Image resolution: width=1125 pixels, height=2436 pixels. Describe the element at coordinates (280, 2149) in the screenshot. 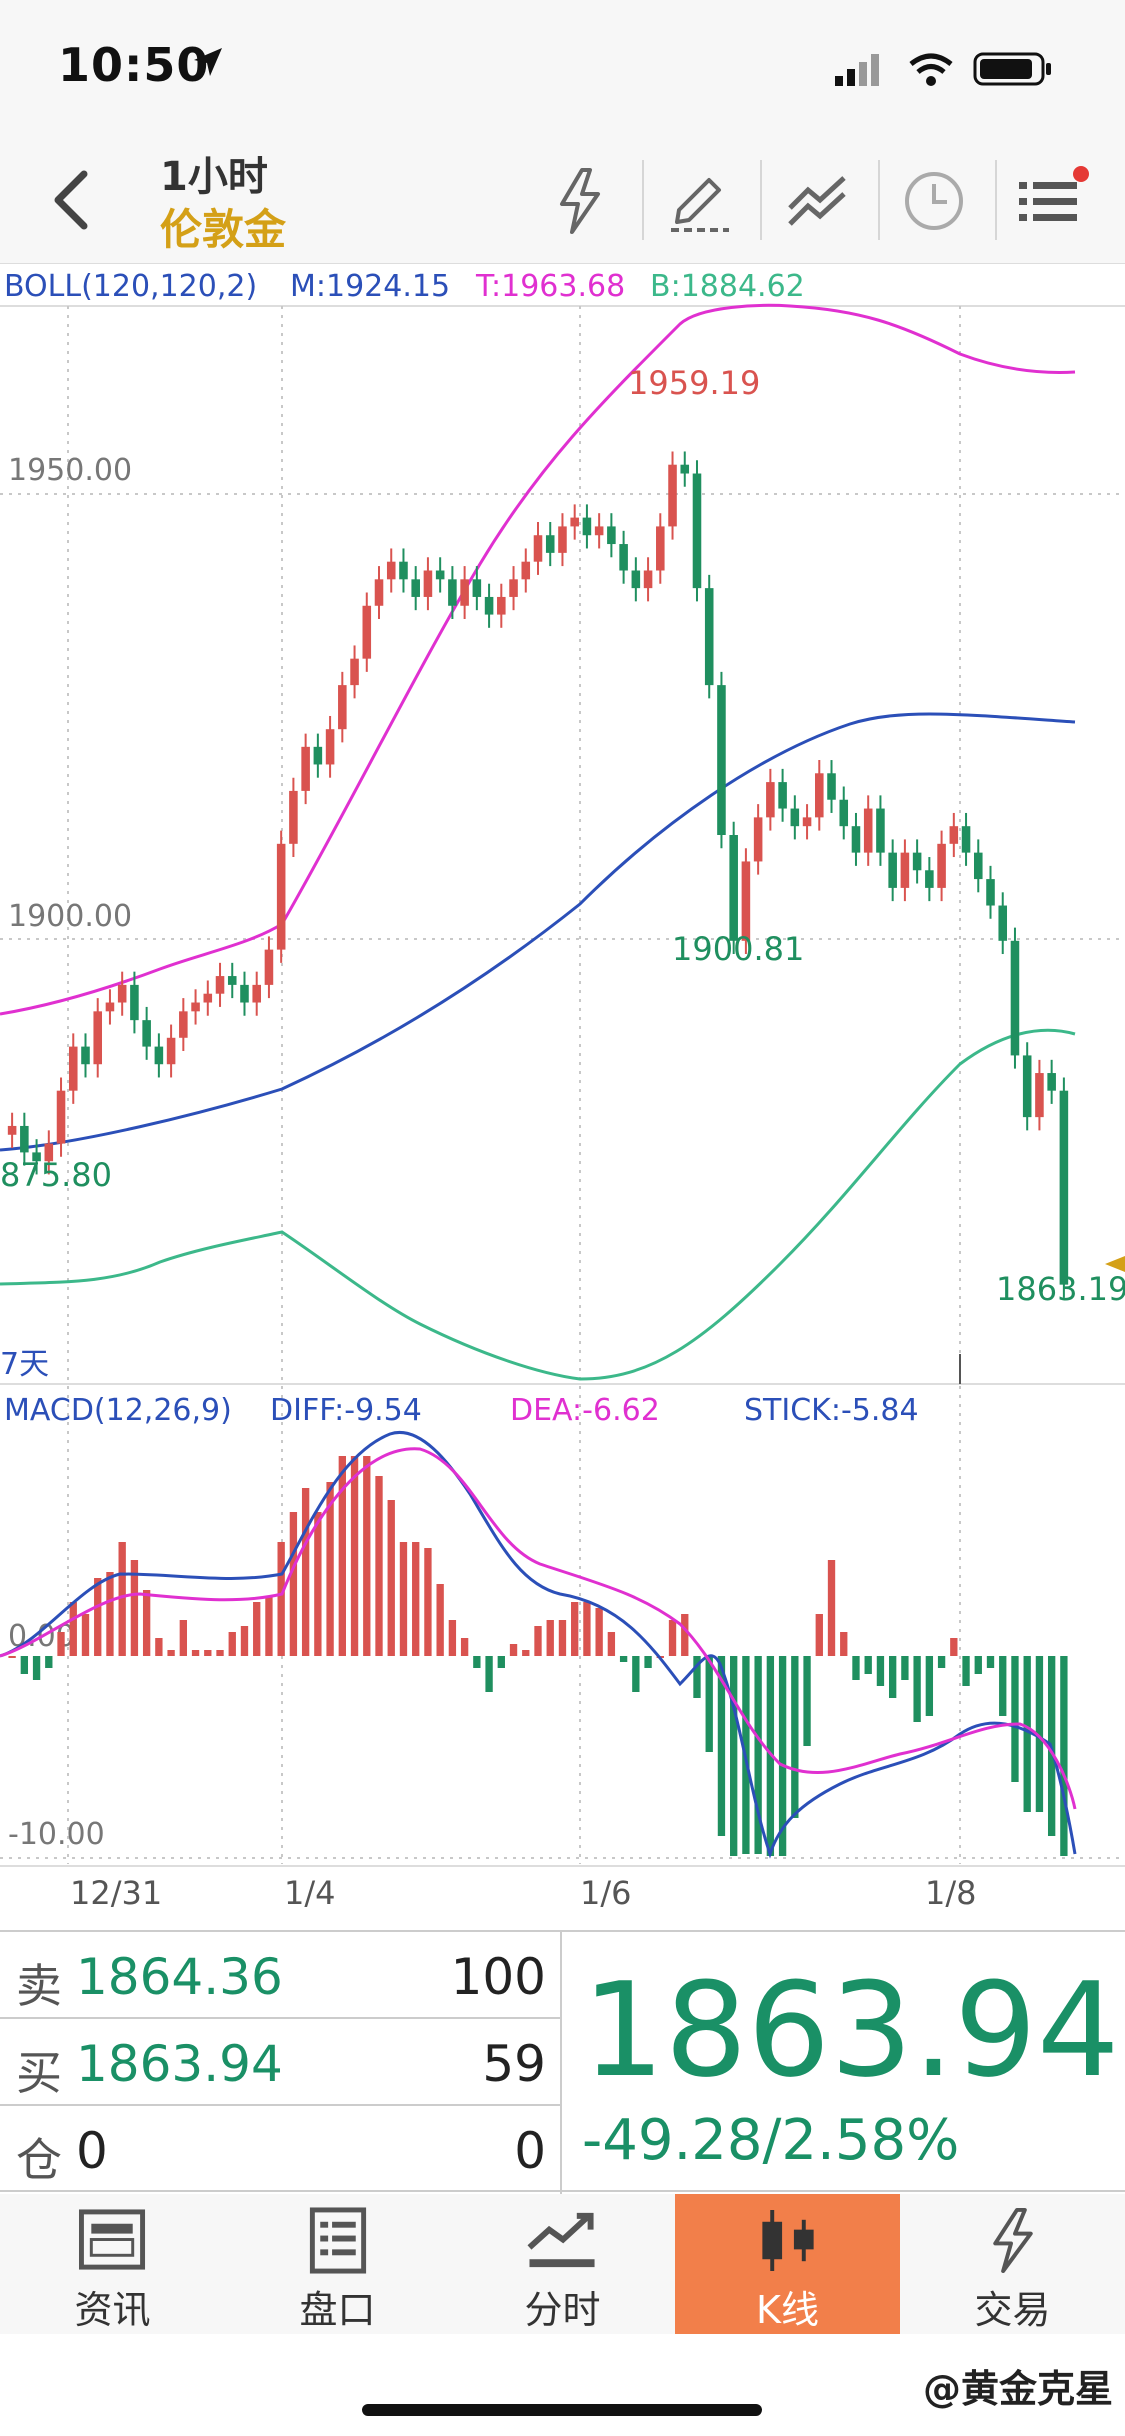

I see `position-row: 仓 0 0` at that location.